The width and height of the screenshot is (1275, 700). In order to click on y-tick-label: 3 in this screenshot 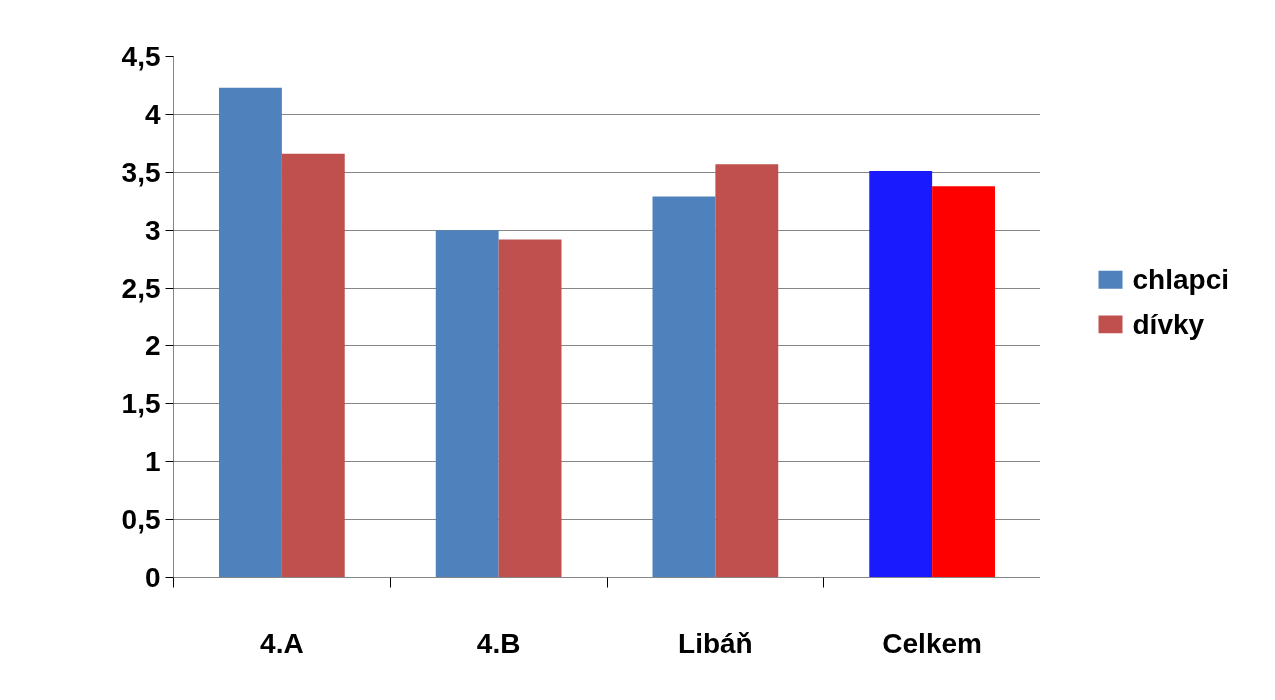, I will do `click(152, 230)`.